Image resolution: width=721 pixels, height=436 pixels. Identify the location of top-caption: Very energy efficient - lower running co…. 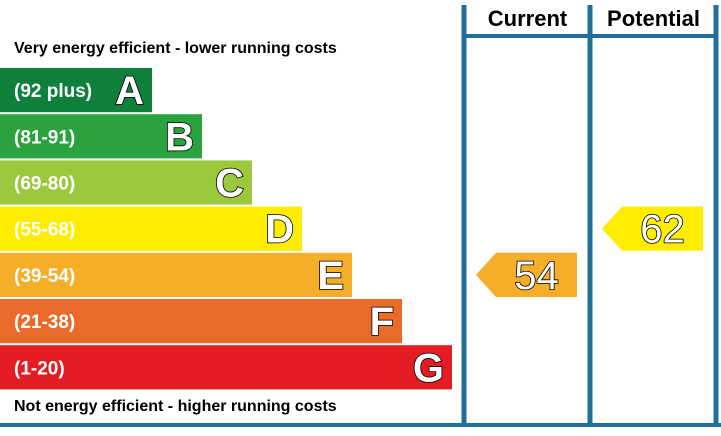
(175, 48).